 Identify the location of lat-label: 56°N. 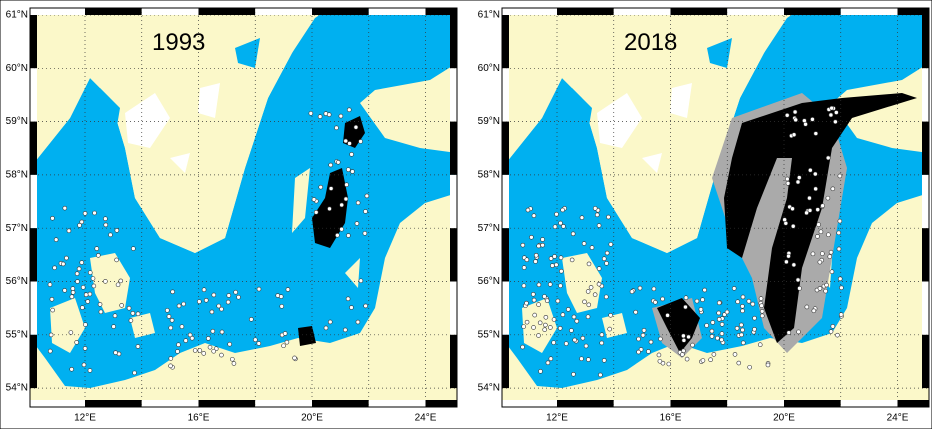
(489, 281).